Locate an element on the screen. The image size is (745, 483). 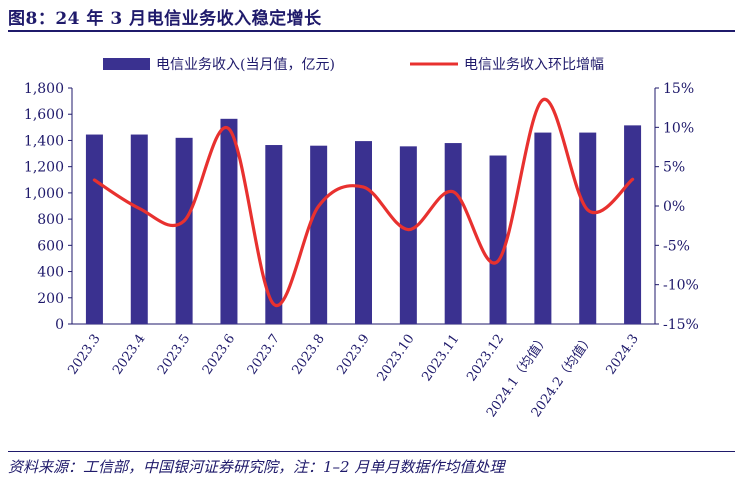
x-tick-label: 2023.5 is located at coordinates (174, 355).